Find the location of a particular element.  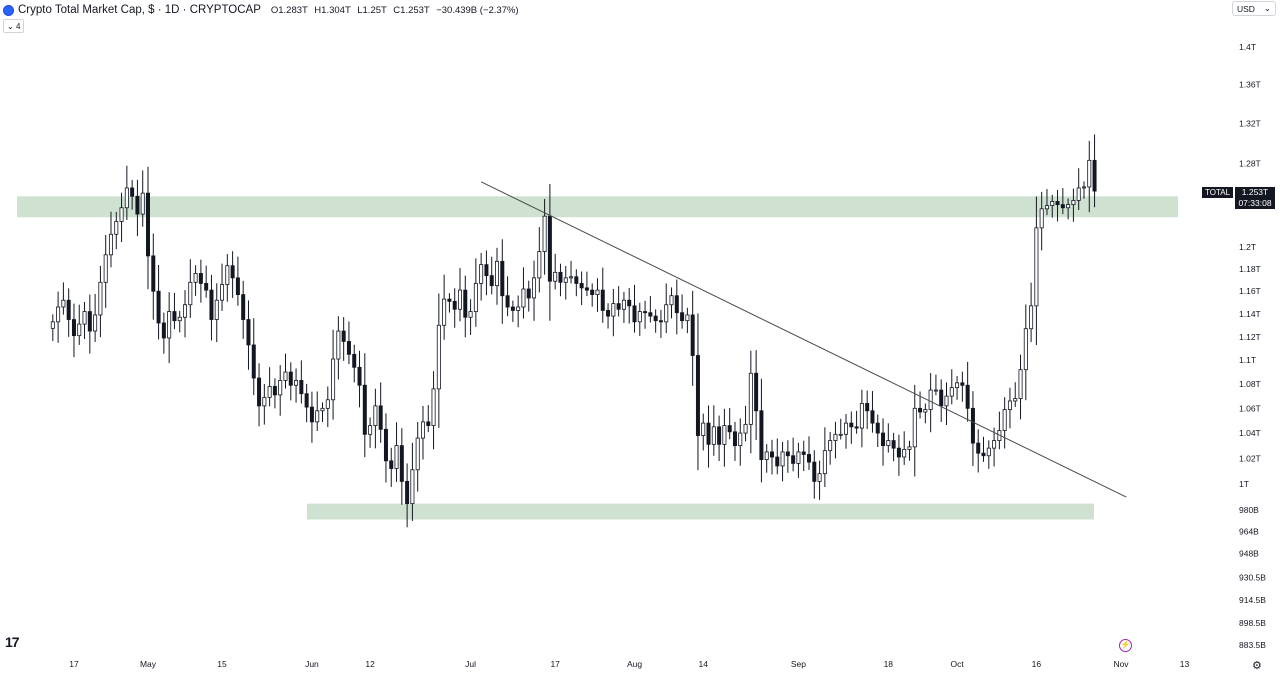

gear-icon: ⚙ is located at coordinates (1257, 666).